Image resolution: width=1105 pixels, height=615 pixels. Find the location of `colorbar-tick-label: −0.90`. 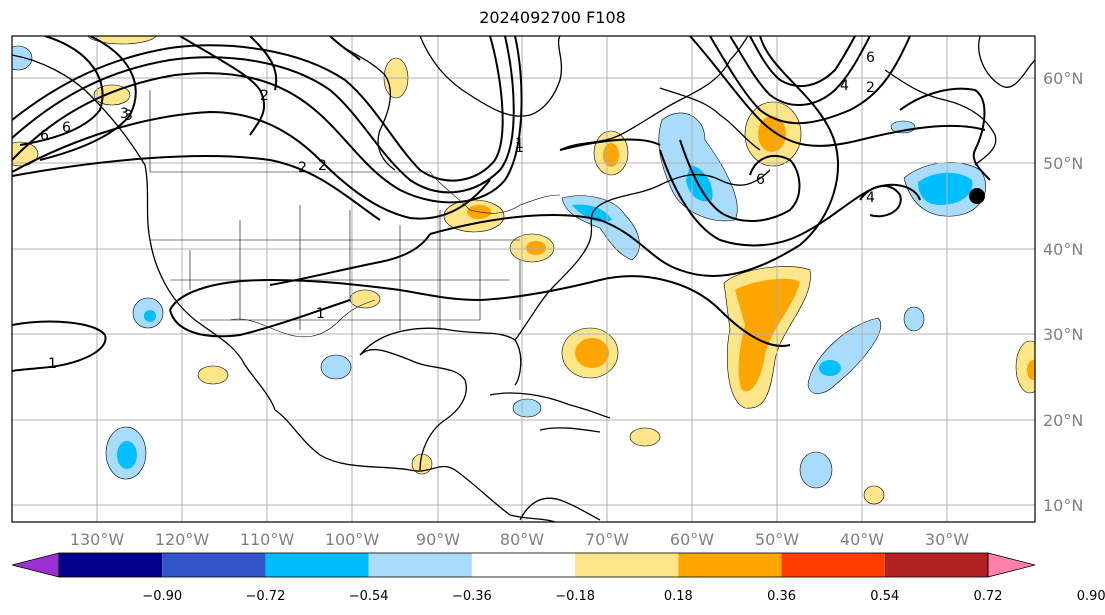

colorbar-tick-label: −0.90 is located at coordinates (162, 596).